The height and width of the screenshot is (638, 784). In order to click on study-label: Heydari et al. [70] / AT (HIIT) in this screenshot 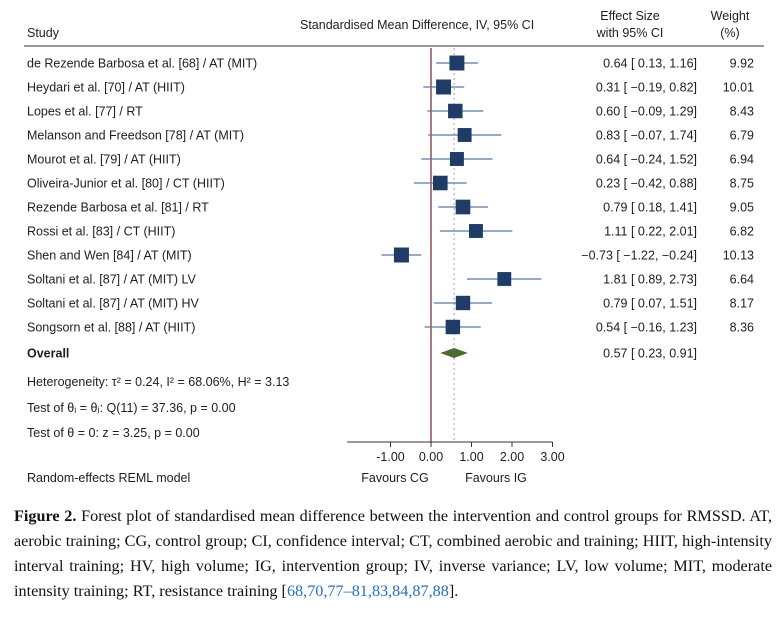, I will do `click(106, 88)`.